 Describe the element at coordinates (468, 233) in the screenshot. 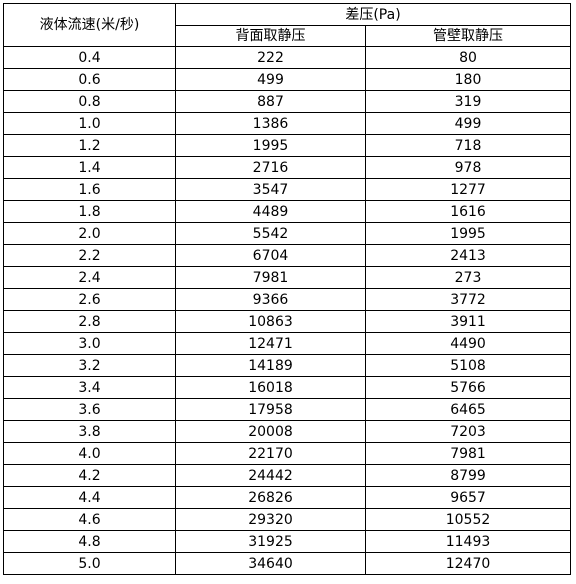

I see `wall-tap-cell: 1995` at that location.